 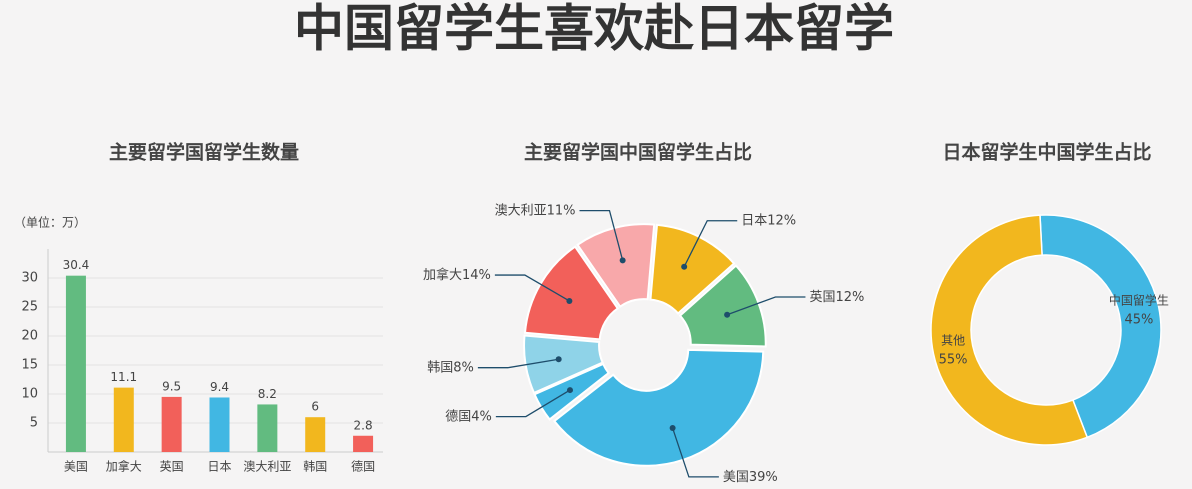 I want to click on slice-value: 45%, so click(x=1138, y=320).